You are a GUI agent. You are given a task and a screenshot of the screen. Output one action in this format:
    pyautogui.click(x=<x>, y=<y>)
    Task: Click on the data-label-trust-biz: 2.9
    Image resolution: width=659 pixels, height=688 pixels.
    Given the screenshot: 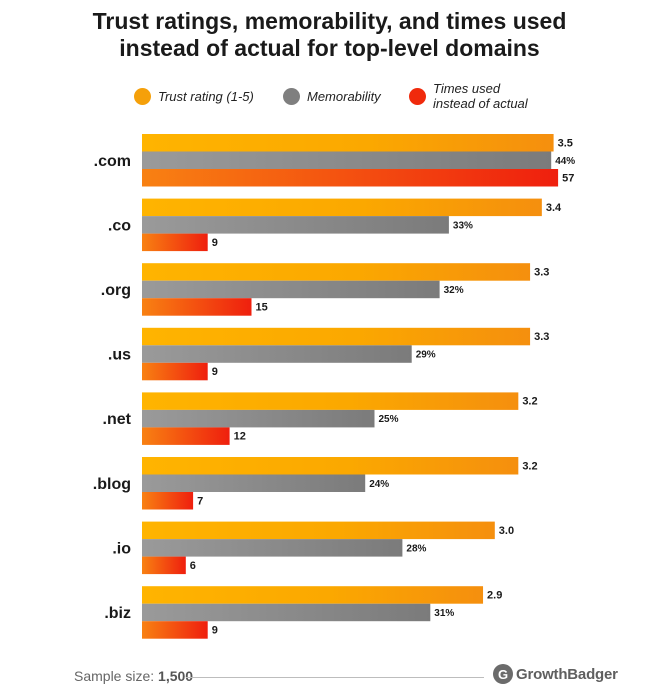 What is the action you would take?
    pyautogui.click(x=494, y=595)
    